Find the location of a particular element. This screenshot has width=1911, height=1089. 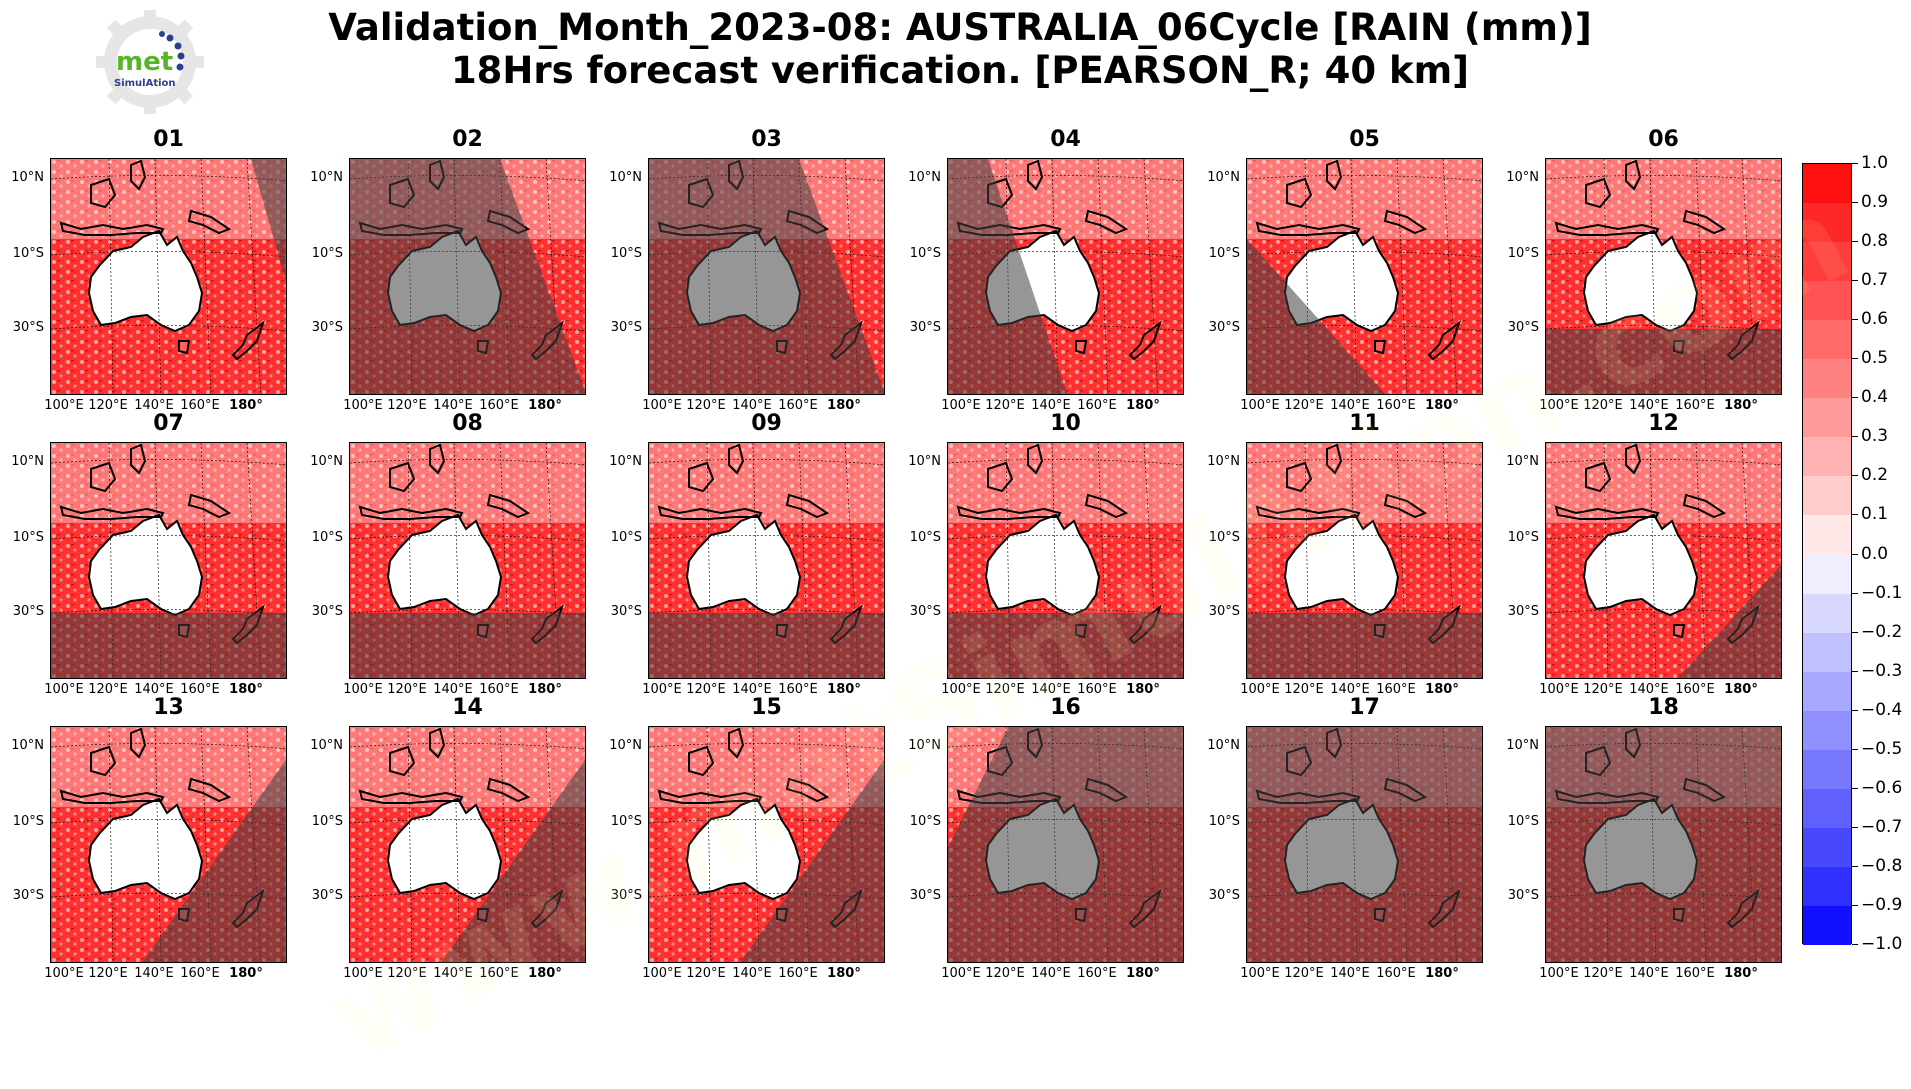

panel-title: 15 is located at coordinates (766, 707).